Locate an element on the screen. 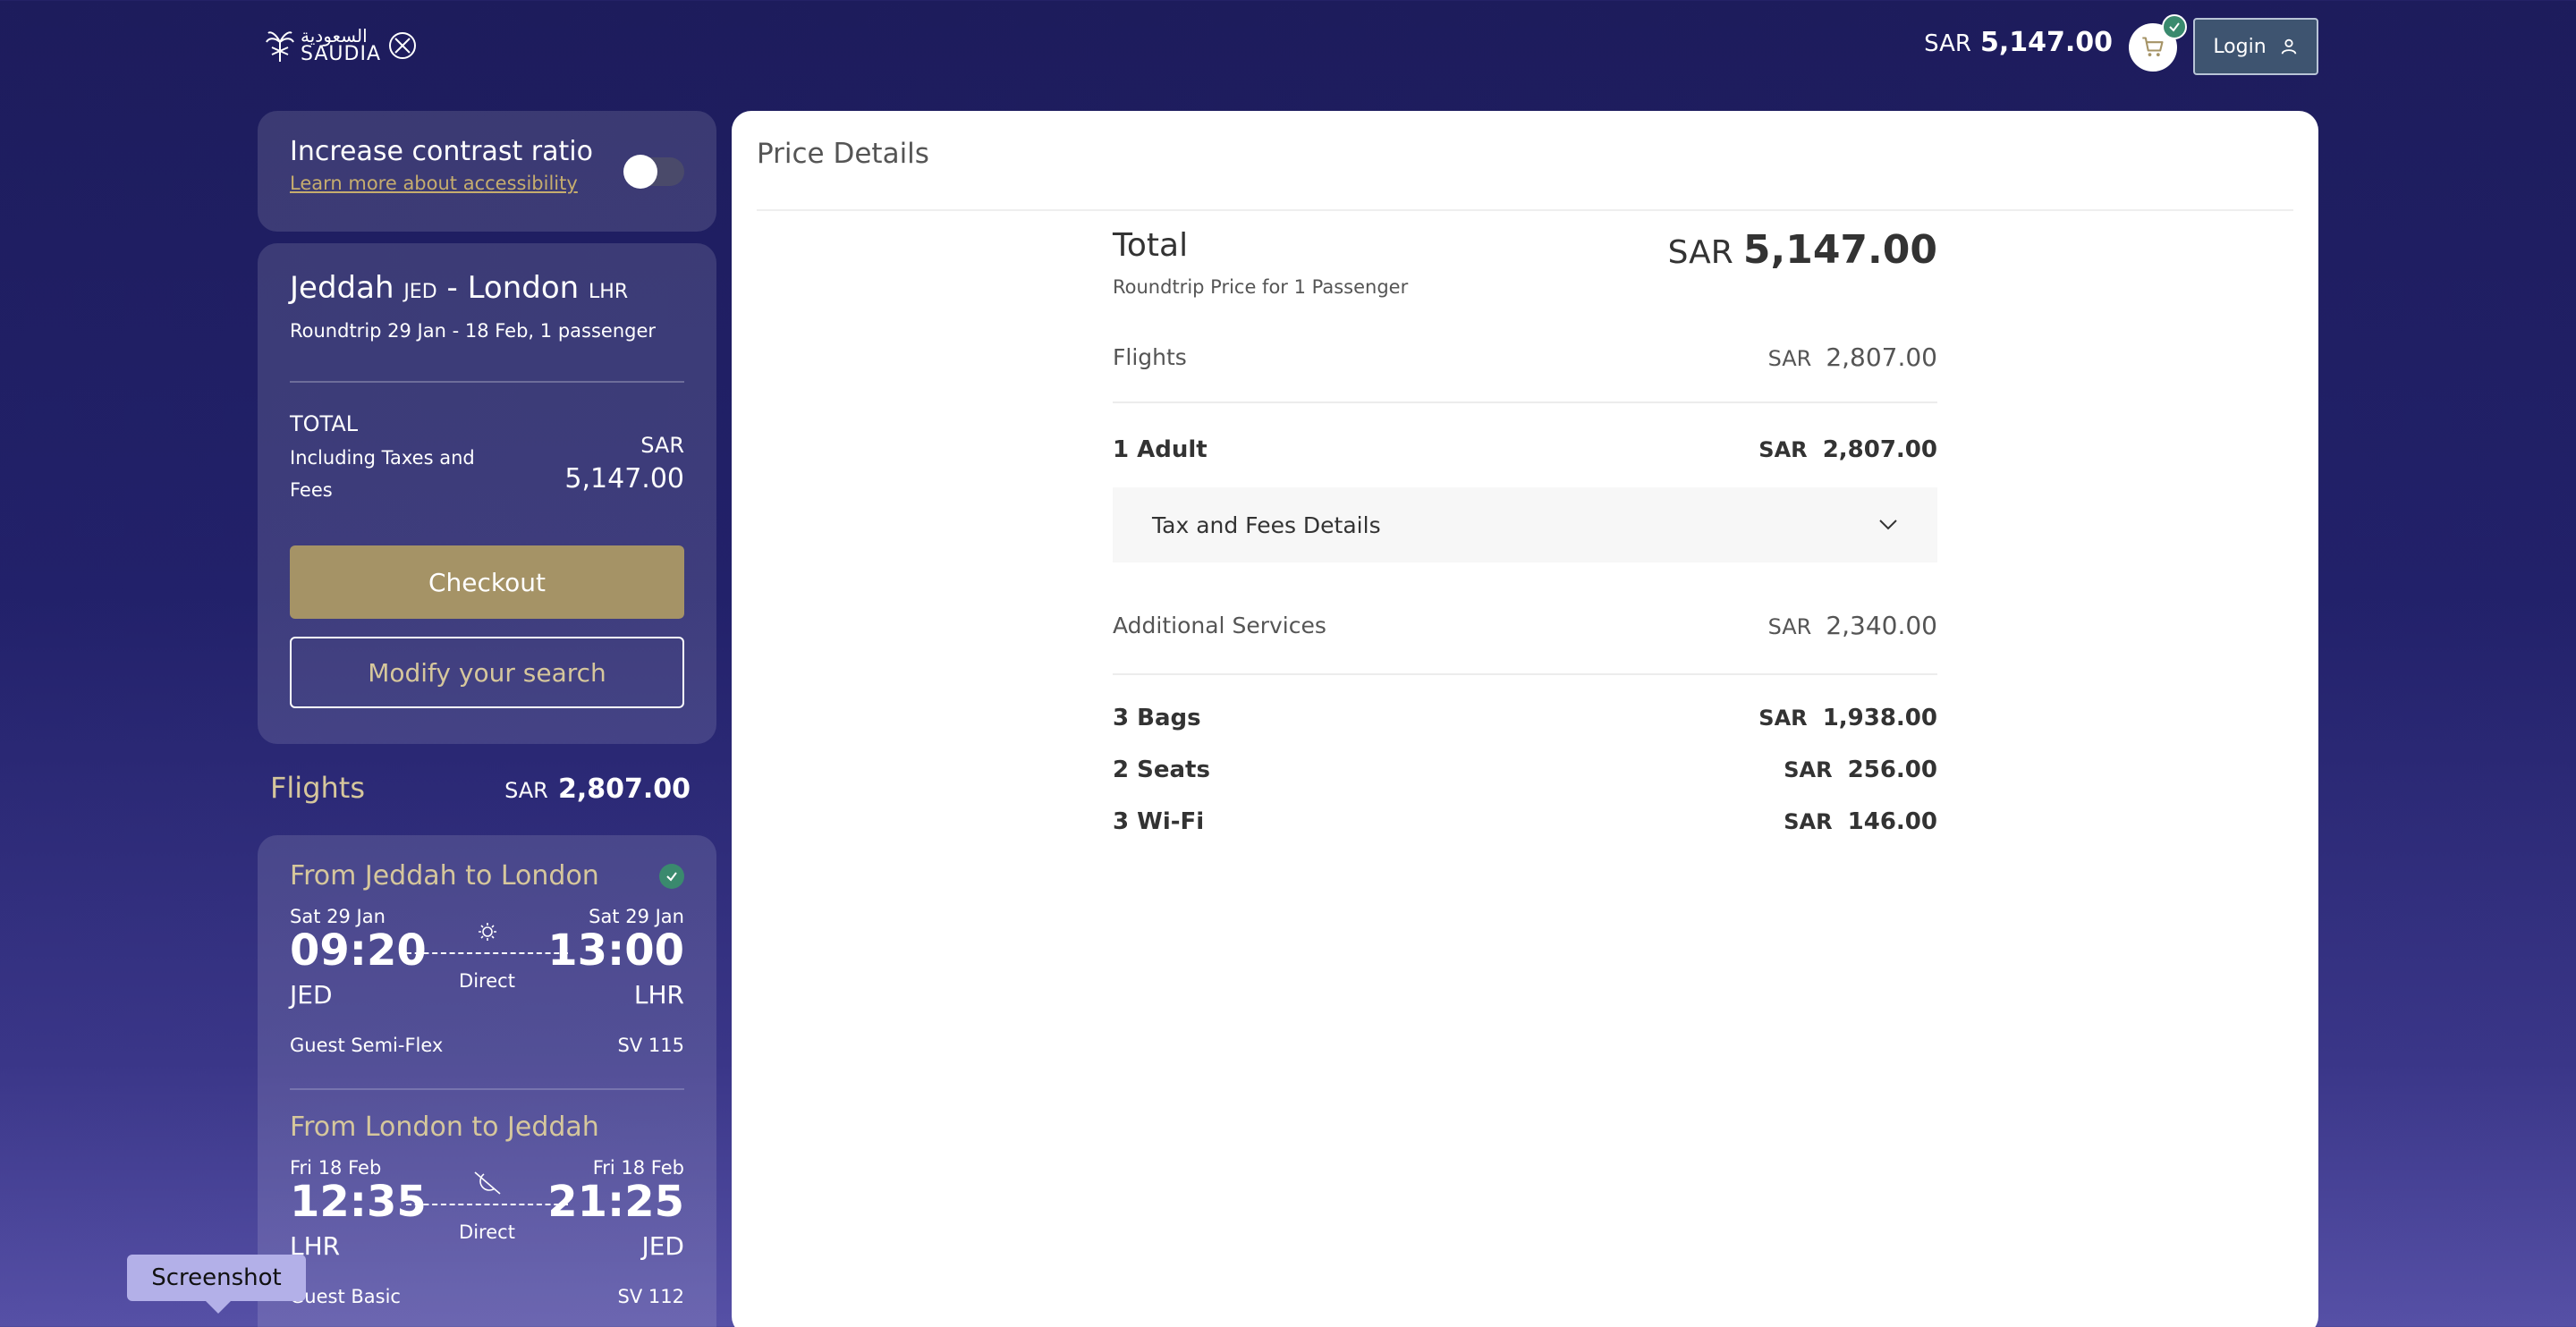  arrival-date: Sat 29 Jan is located at coordinates (636, 916).